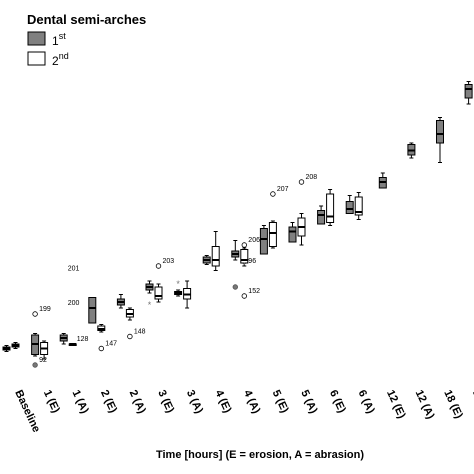 This screenshot has width=474, height=474. Describe the element at coordinates (312, 177) in the screenshot. I see `outlier-label: 208` at that location.